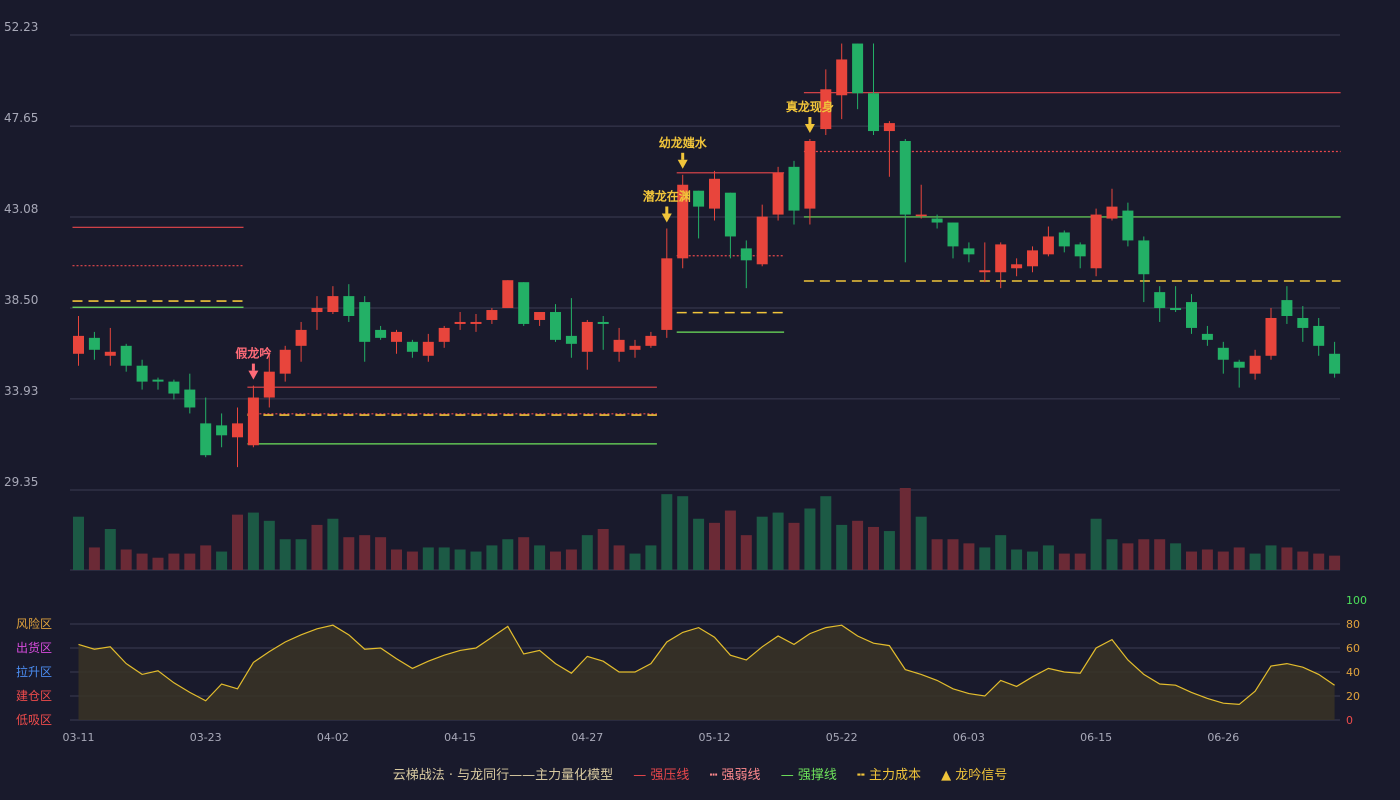 This screenshot has height=800, width=1400. What do you see at coordinates (34, 647) in the screenshot?
I see `osc-zone-label: 出货区` at bounding box center [34, 647].